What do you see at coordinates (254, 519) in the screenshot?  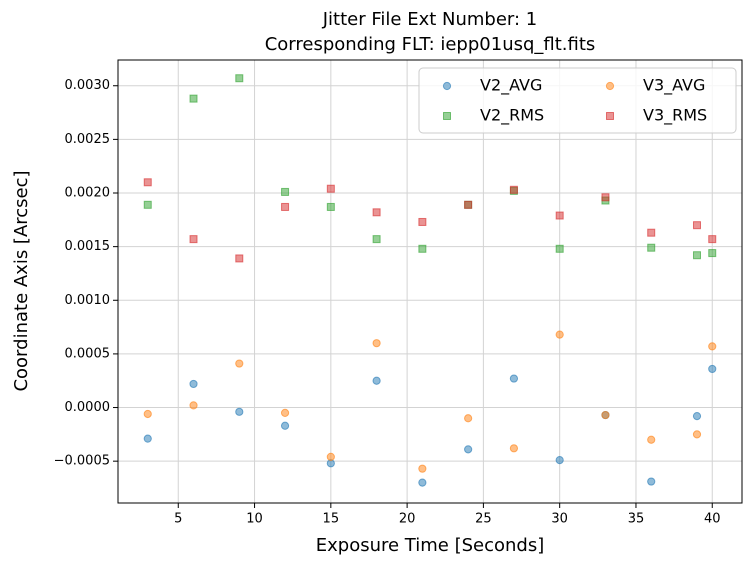 I see `x-tick-label: 10` at bounding box center [254, 519].